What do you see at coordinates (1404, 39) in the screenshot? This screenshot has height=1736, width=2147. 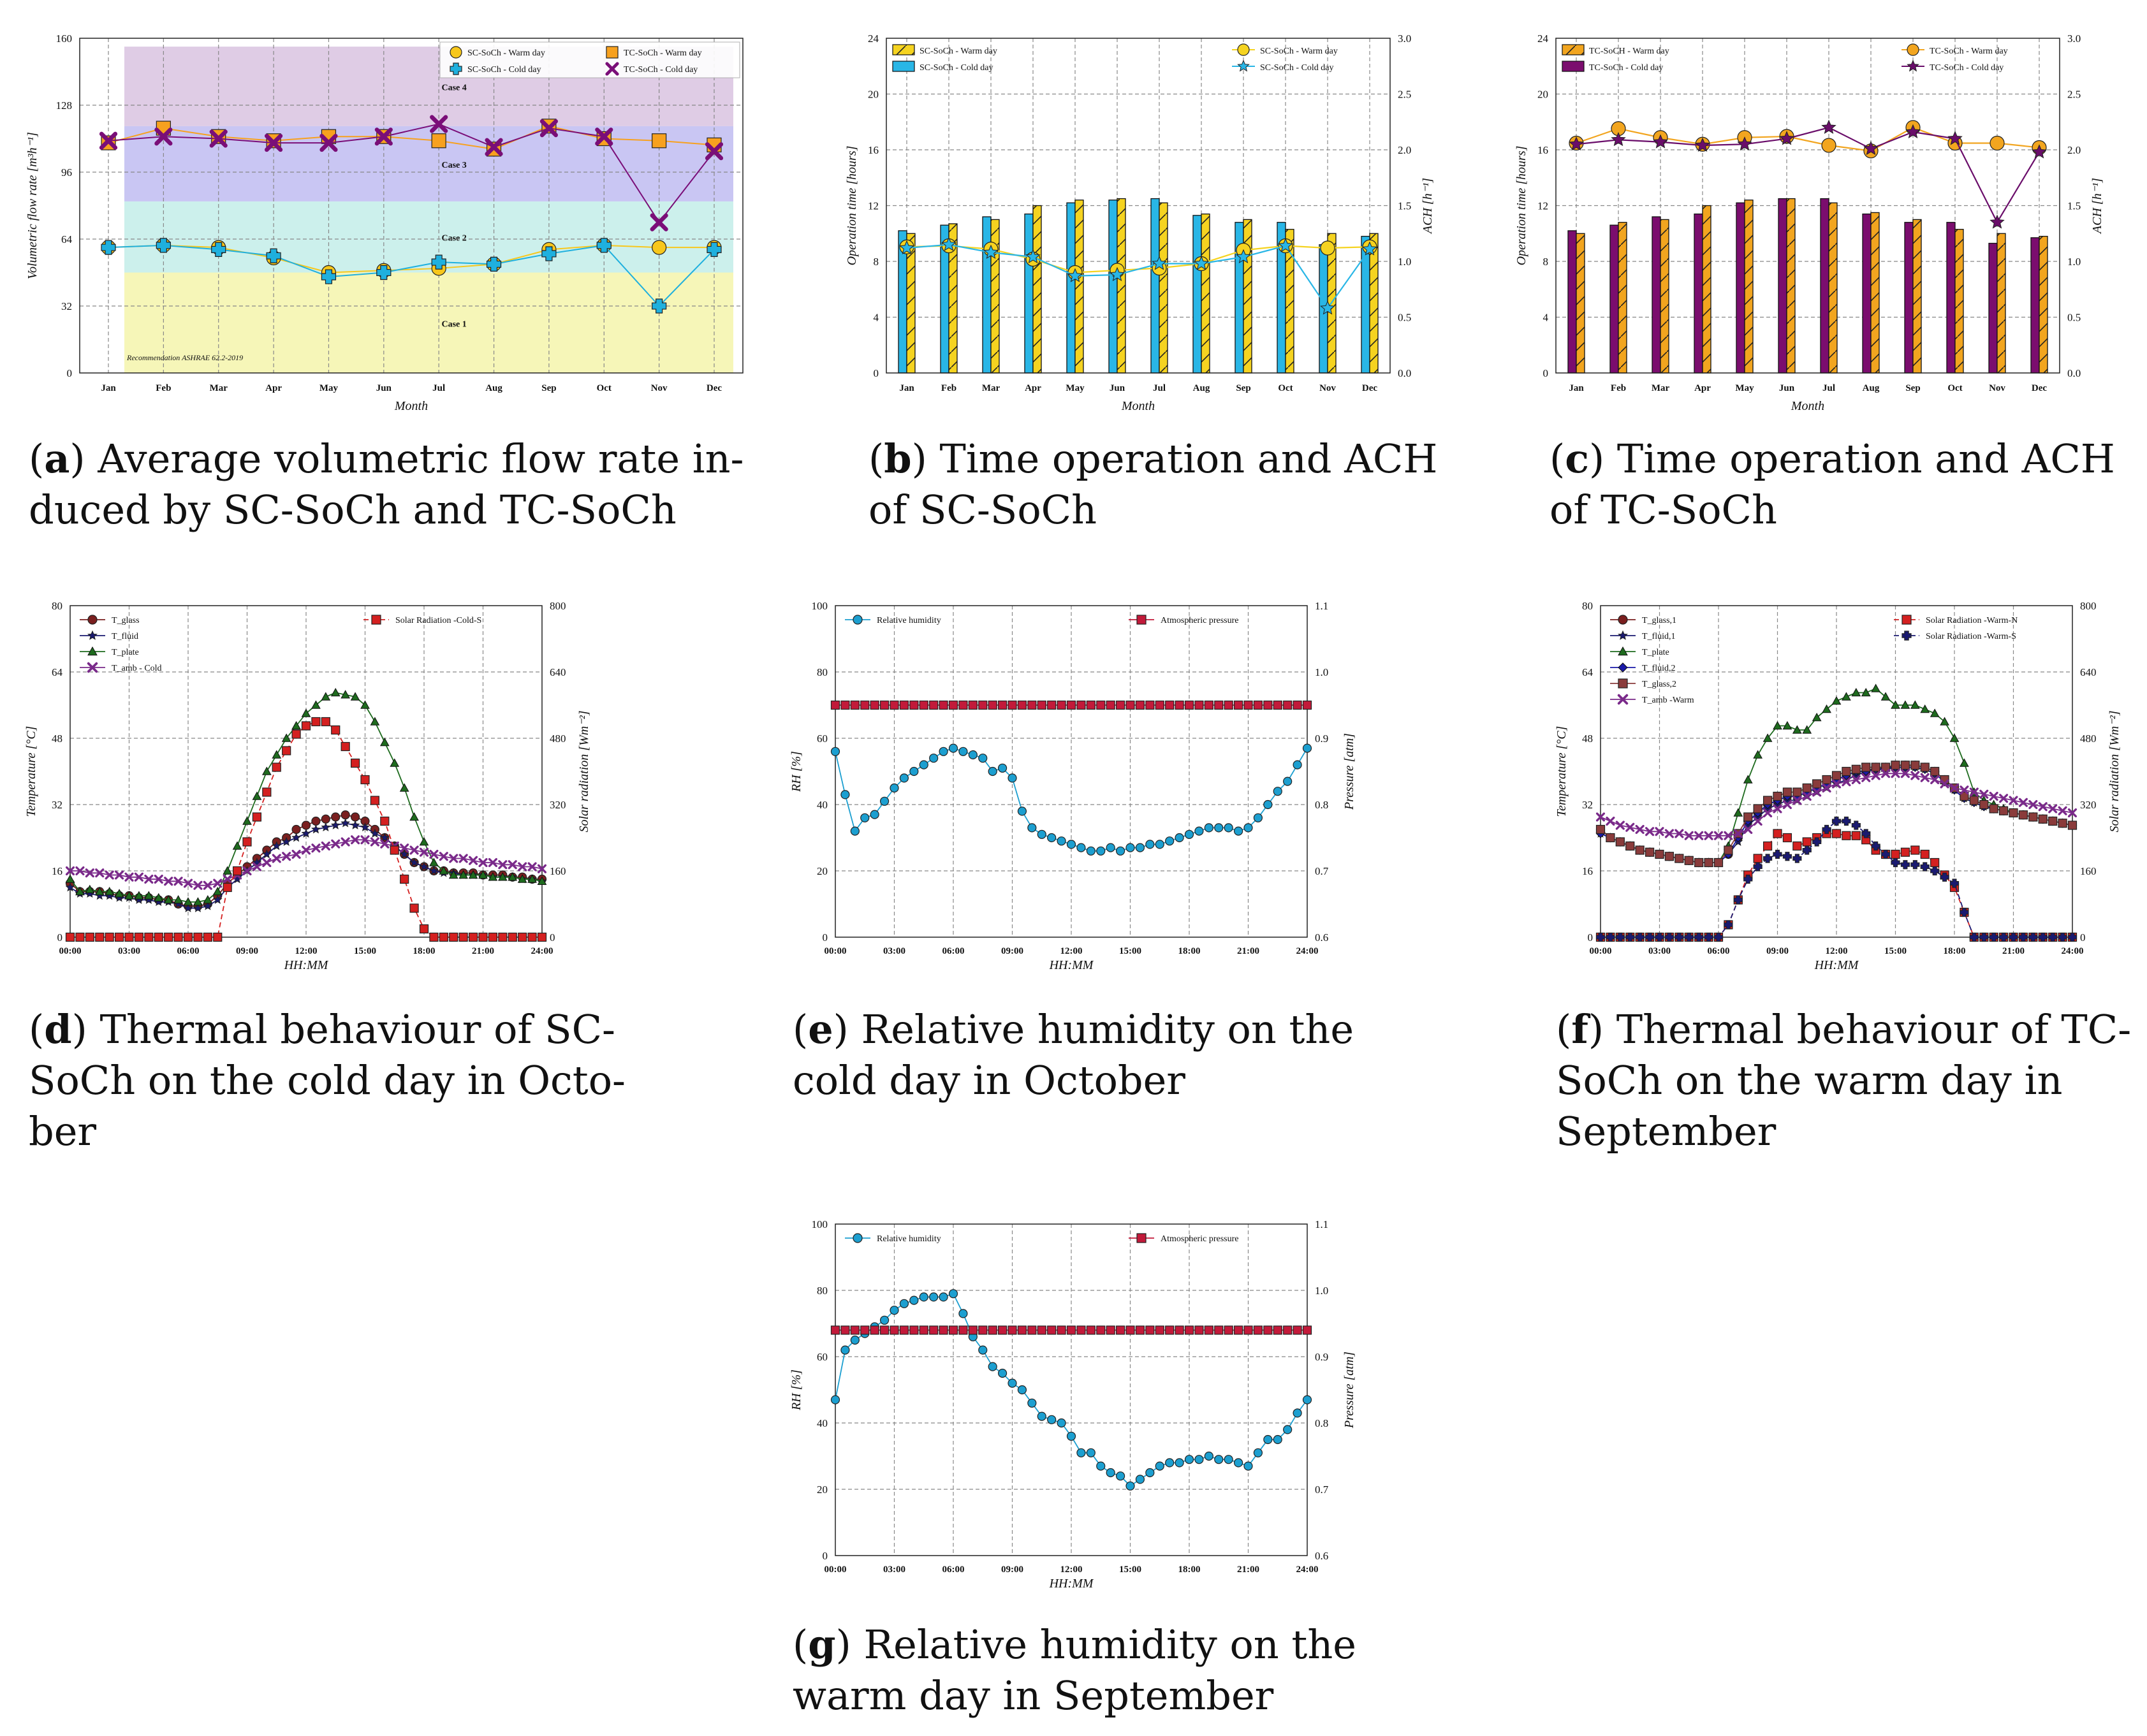 I see `y2-tick-label: 3.0` at bounding box center [1404, 39].